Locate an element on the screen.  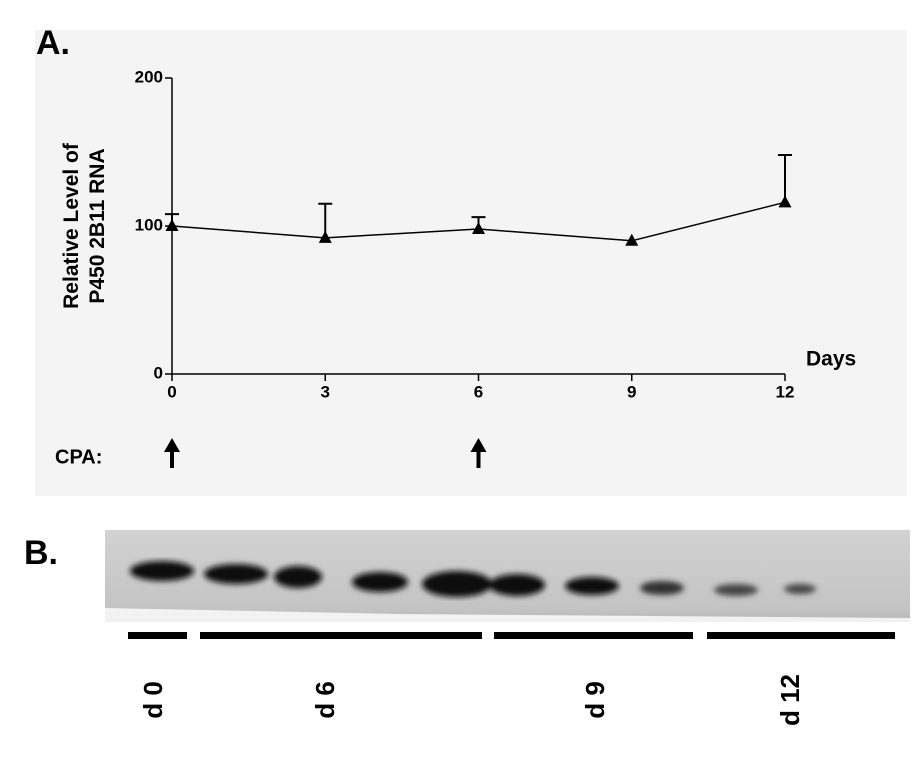
annotation-label: CPA: is located at coordinates (78, 457).